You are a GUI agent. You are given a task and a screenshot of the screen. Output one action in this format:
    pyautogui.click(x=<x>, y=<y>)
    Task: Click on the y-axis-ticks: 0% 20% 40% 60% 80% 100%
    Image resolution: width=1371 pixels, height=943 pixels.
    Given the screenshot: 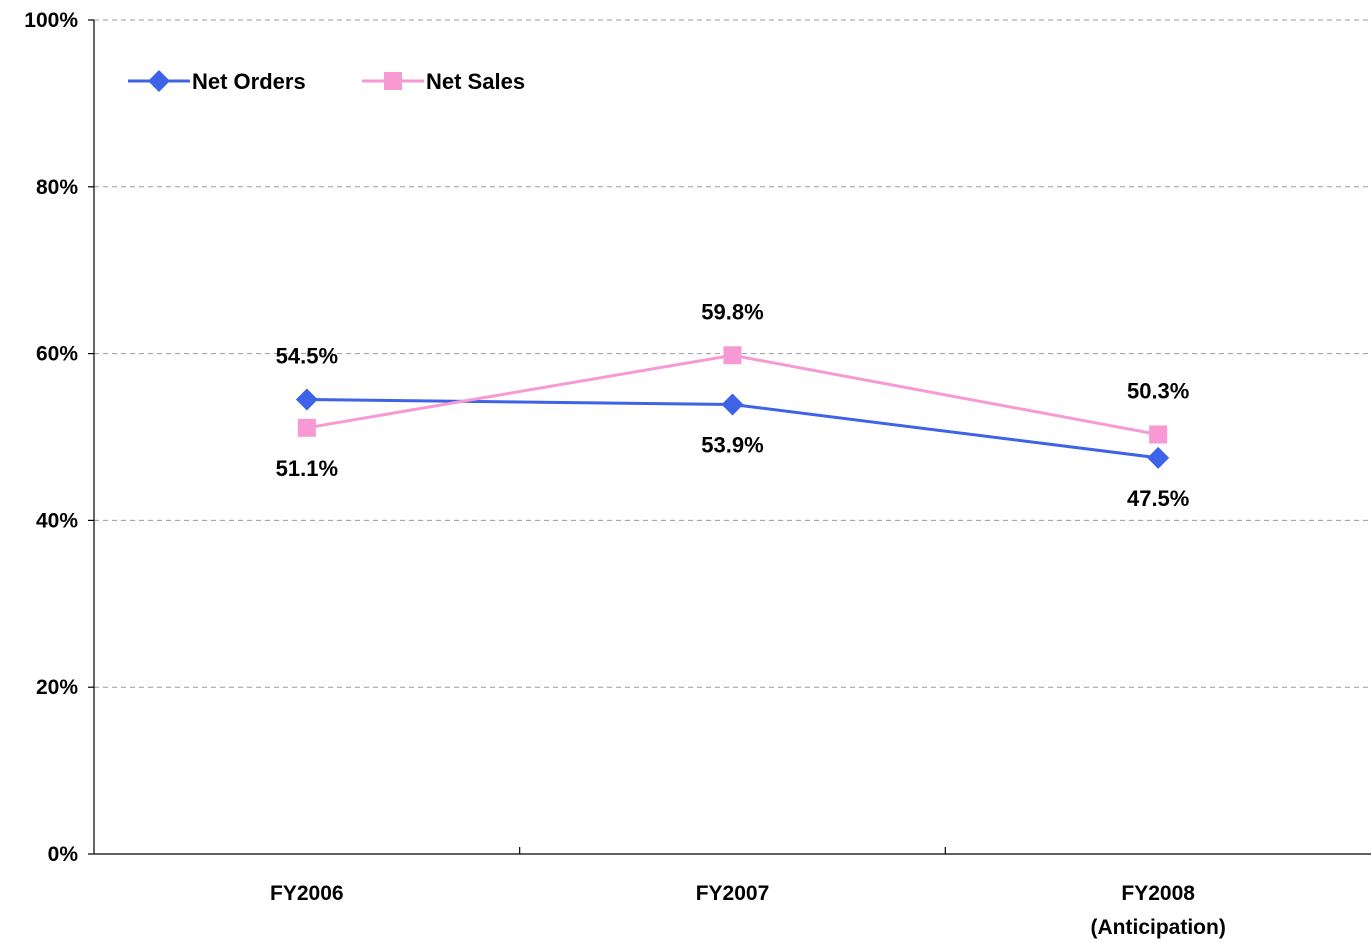 What is the action you would take?
    pyautogui.click(x=59, y=437)
    